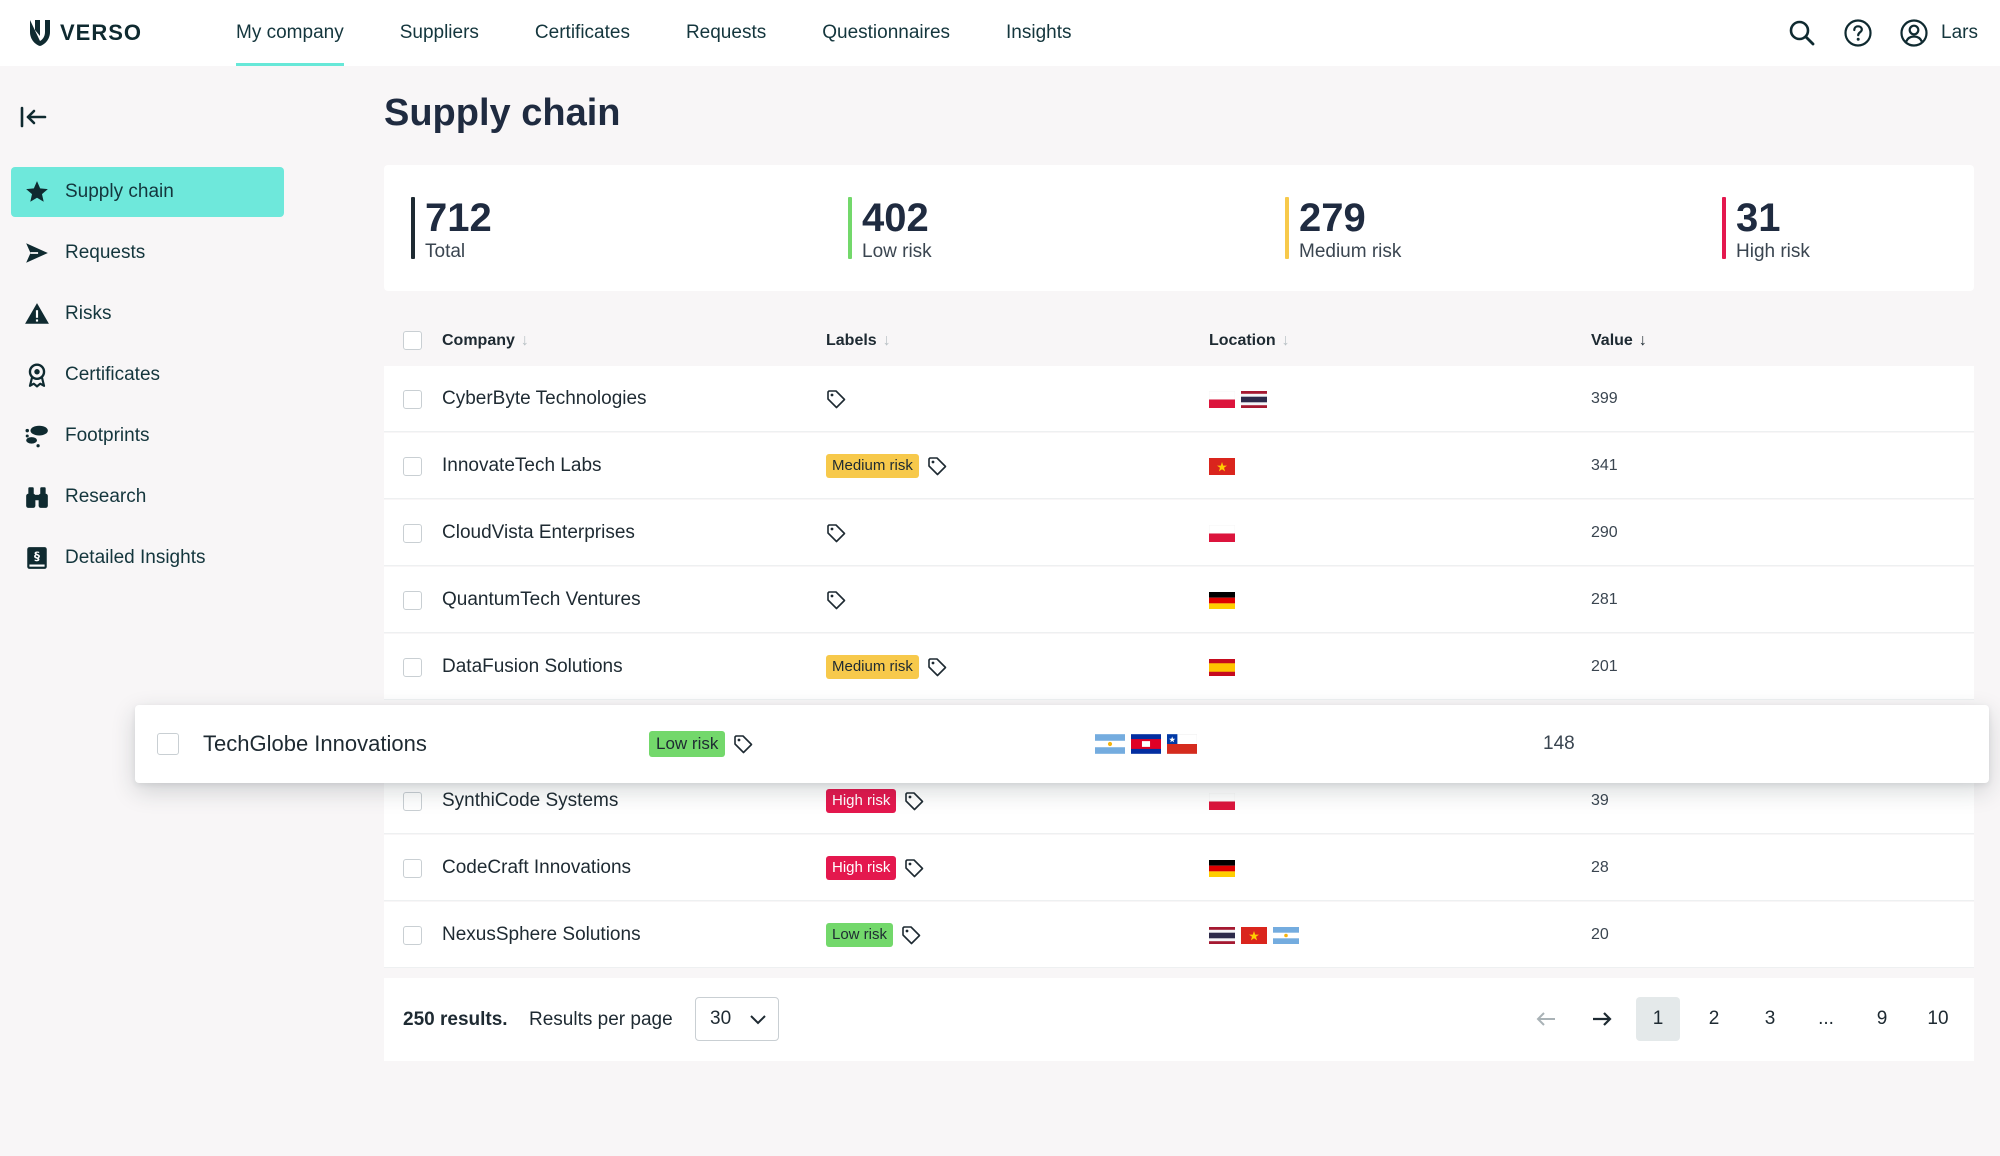 The image size is (2000, 1156). What do you see at coordinates (1938, 1018) in the screenshot?
I see `page-button: 10` at bounding box center [1938, 1018].